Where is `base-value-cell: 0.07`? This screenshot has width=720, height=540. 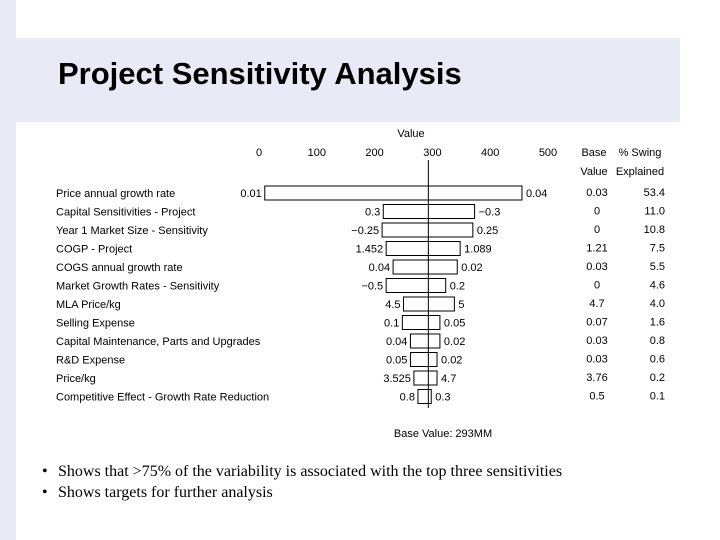
base-value-cell: 0.07 is located at coordinates (596, 323).